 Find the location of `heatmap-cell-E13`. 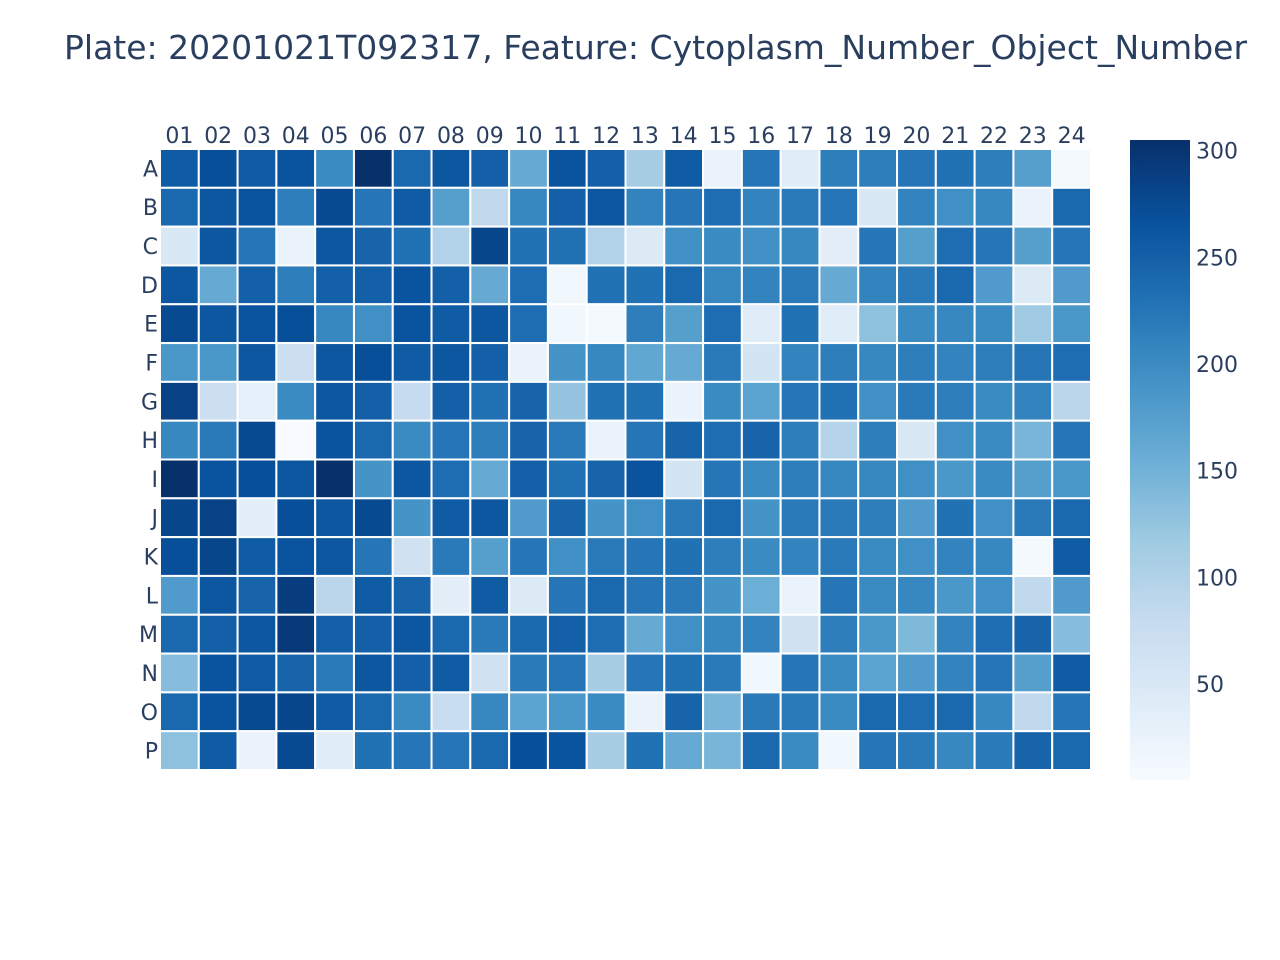

heatmap-cell-E13 is located at coordinates (645, 324).